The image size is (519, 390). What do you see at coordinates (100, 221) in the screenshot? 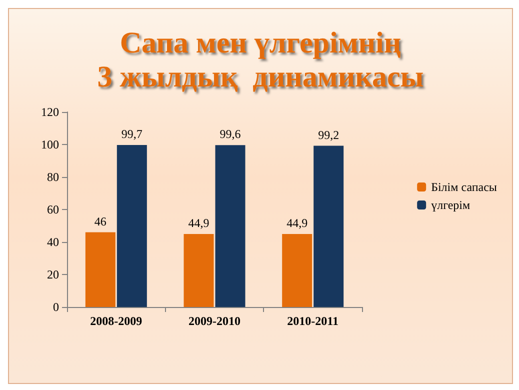
I see `data-label: 46` at bounding box center [100, 221].